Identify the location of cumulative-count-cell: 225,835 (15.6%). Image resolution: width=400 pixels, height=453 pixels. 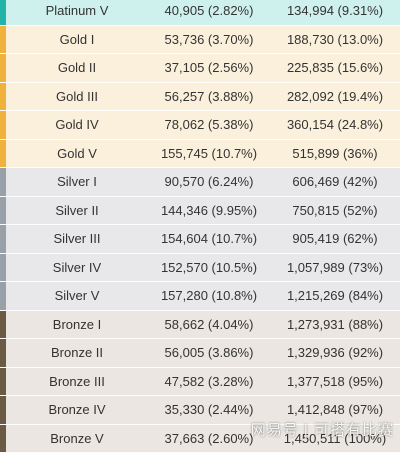
(335, 67).